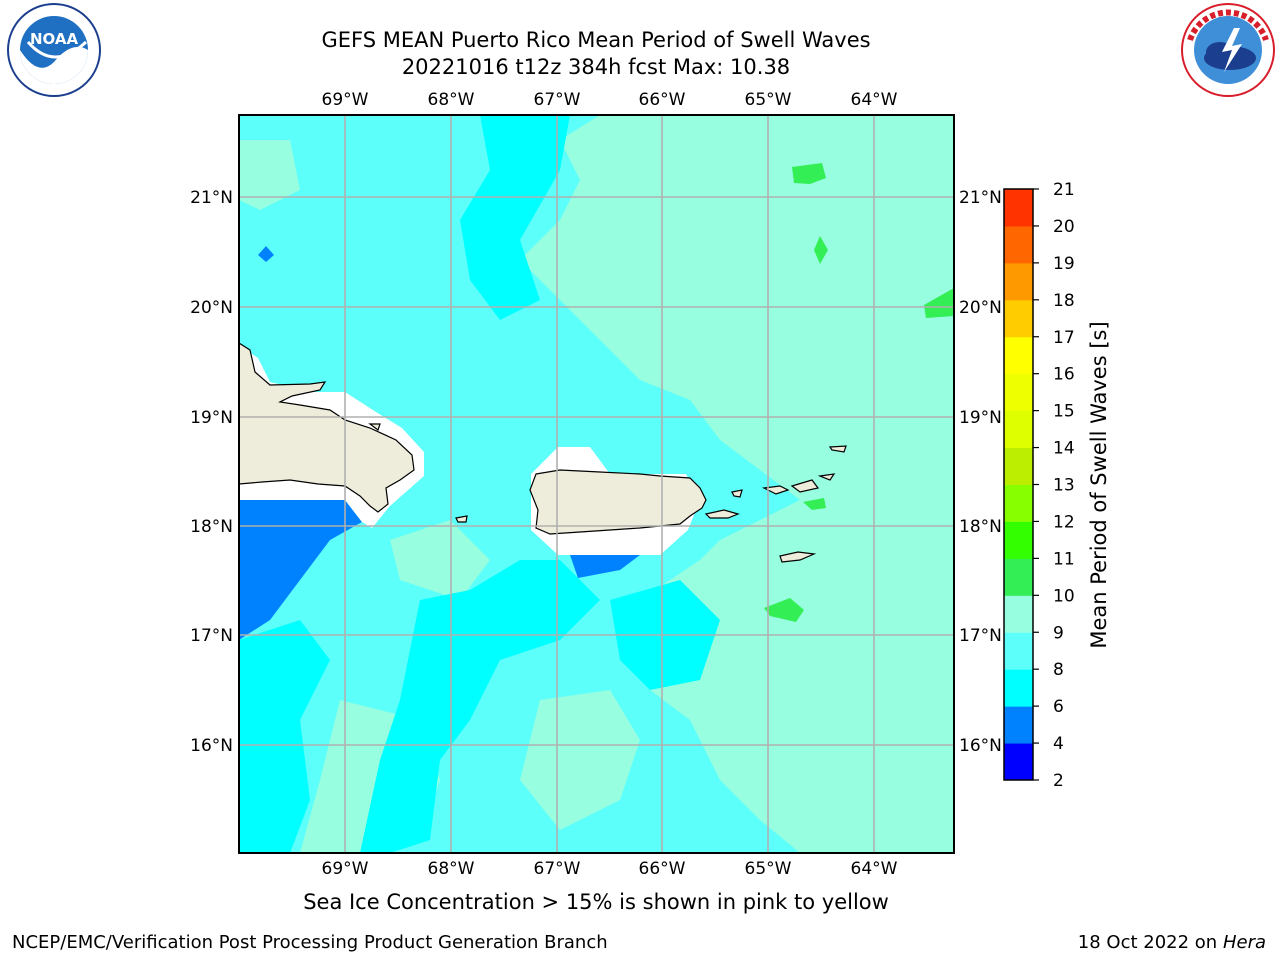 This screenshot has height=960, width=1280. I want to click on noaa-logo: NOAA, so click(54, 50).